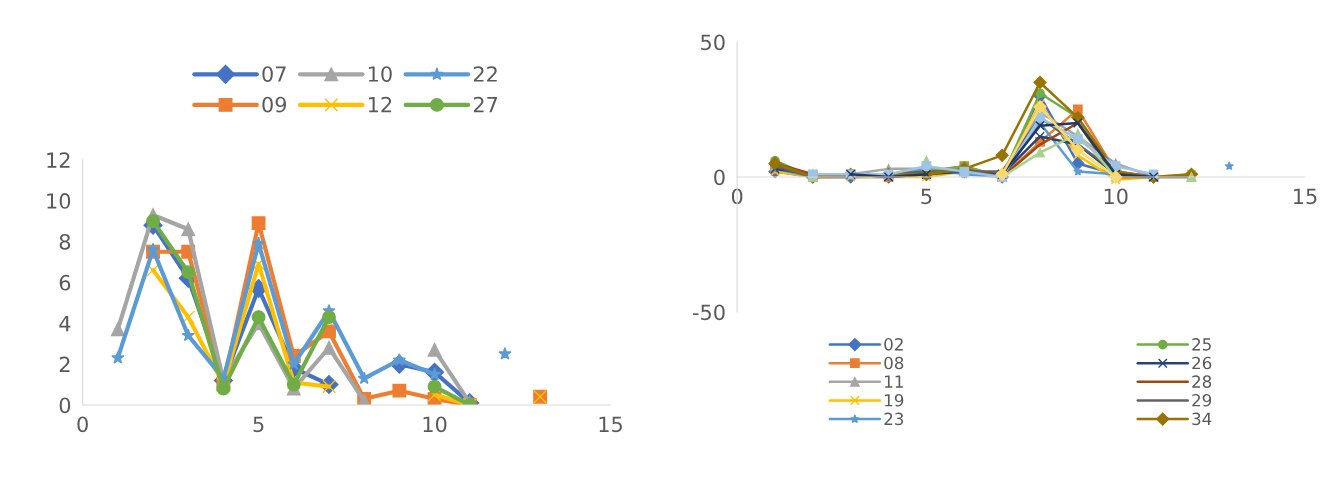 Image resolution: width=1333 pixels, height=477 pixels. I want to click on legend-label: 25, so click(1201, 344).